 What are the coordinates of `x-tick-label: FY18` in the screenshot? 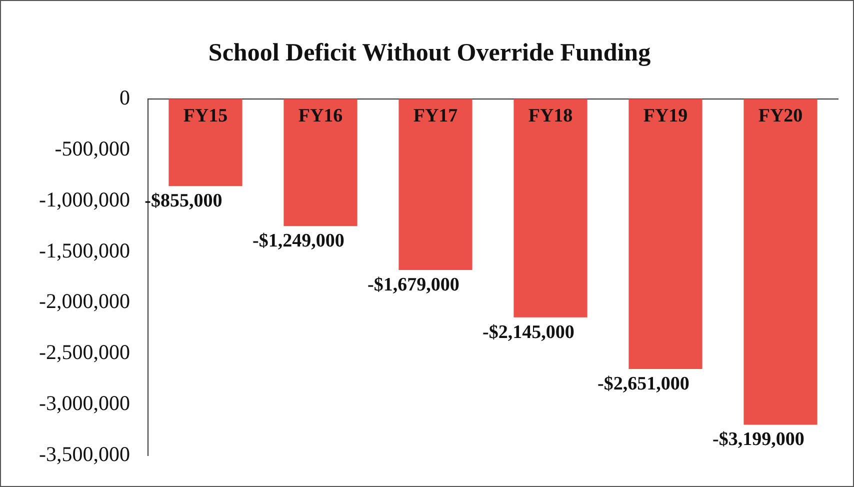 It's located at (550, 115).